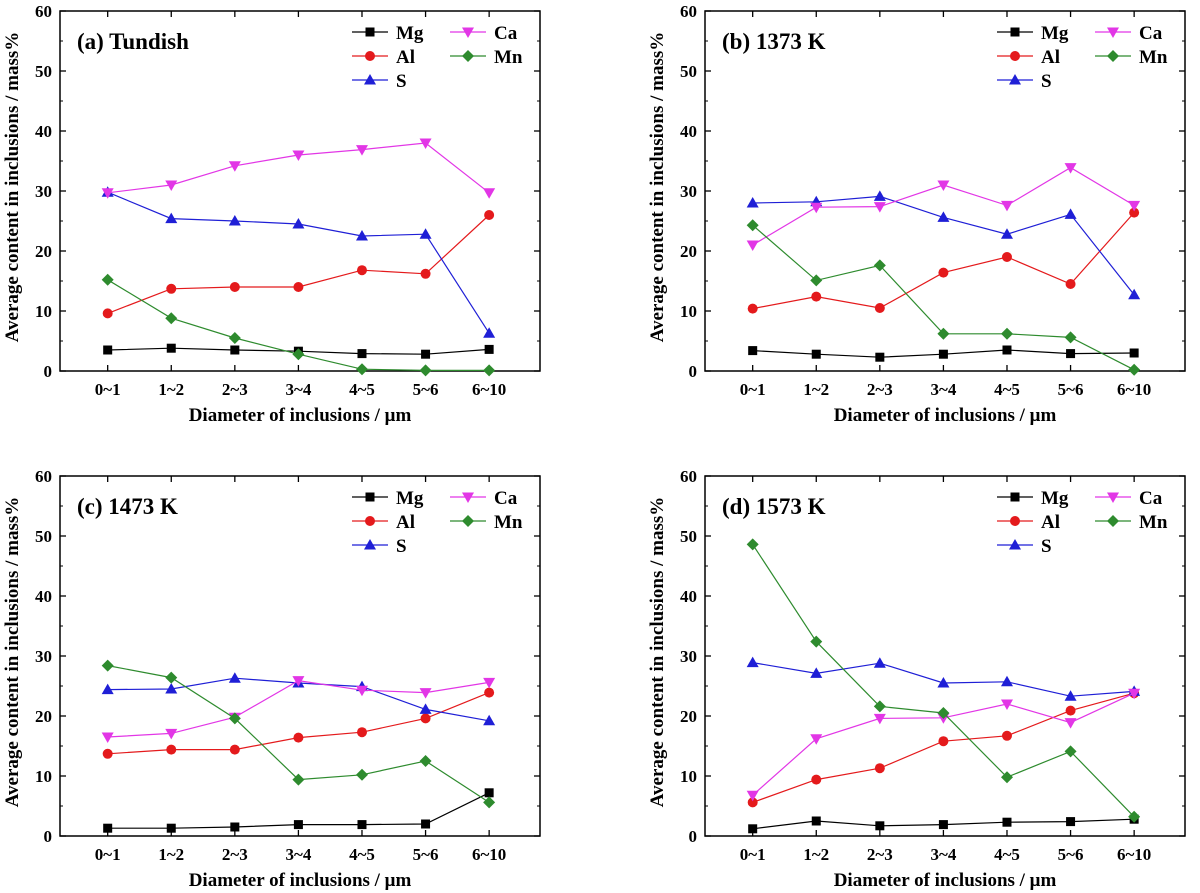  What do you see at coordinates (468, 521) in the screenshot?
I see `legend-marker-mn` at bounding box center [468, 521].